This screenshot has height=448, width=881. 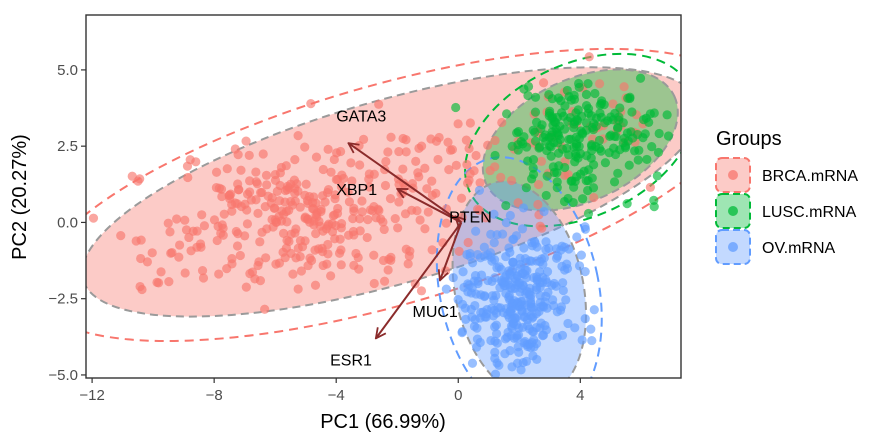 What do you see at coordinates (63, 299) in the screenshot?
I see `y-tick-label: −2.5` at bounding box center [63, 299].